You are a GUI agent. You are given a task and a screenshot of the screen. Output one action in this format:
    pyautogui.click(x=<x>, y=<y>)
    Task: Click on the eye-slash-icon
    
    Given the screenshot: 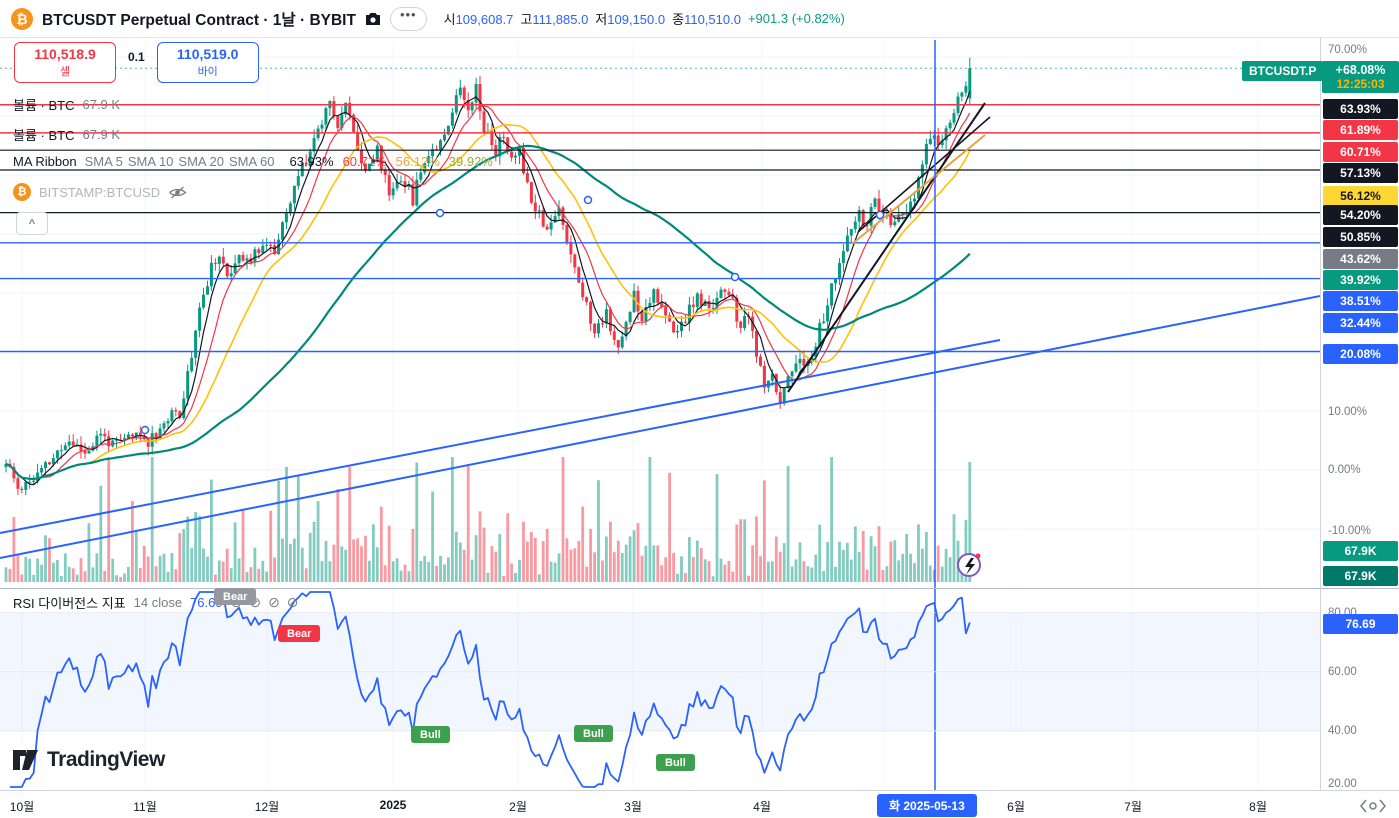 What is the action you would take?
    pyautogui.click(x=177, y=192)
    